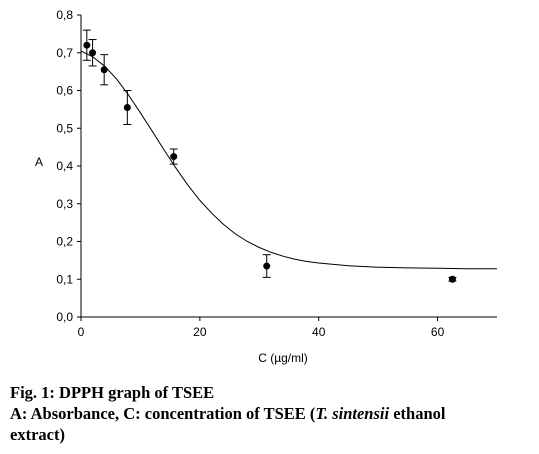 The width and height of the screenshot is (539, 454). What do you see at coordinates (64, 204) in the screenshot?
I see `y-tick-label: 0,3` at bounding box center [64, 204].